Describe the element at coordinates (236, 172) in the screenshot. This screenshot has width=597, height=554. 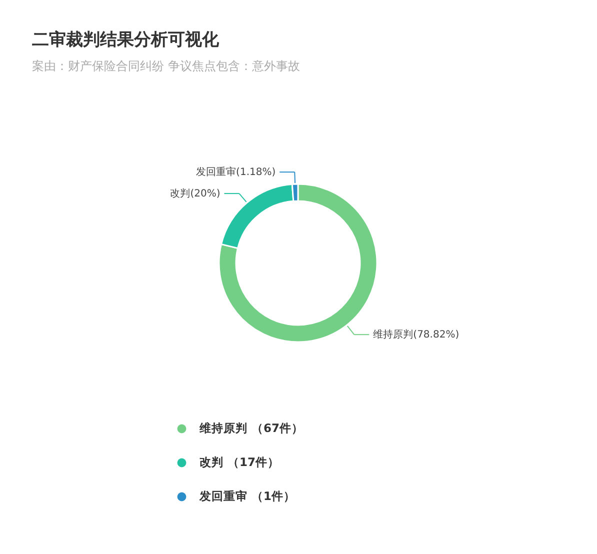
I see `data-label: 发回重审(1.18%)` at that location.